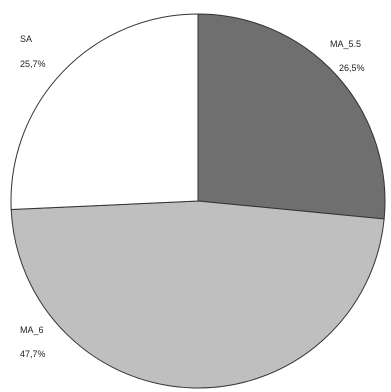 The height and width of the screenshot is (392, 391). What do you see at coordinates (33, 64) in the screenshot?
I see `slice-value-sa: 25,7%` at bounding box center [33, 64].